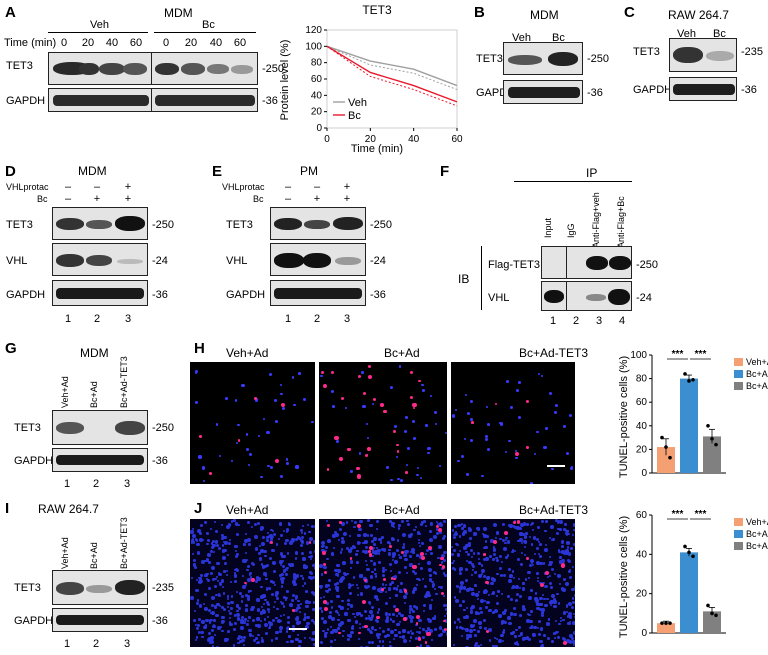 This screenshot has height=655, width=768. Describe the element at coordinates (698, 15) in the screenshot. I see `c-cell-label: RAW 264.7` at that location.